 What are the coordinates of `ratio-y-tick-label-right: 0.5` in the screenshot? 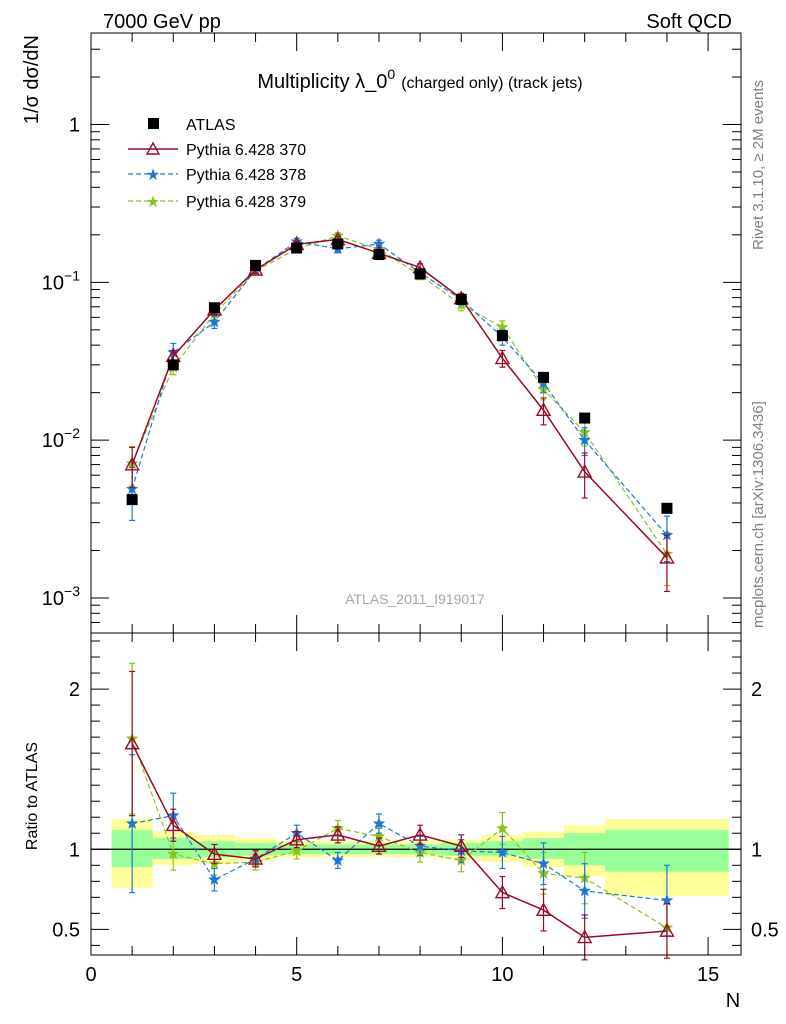 It's located at (765, 930).